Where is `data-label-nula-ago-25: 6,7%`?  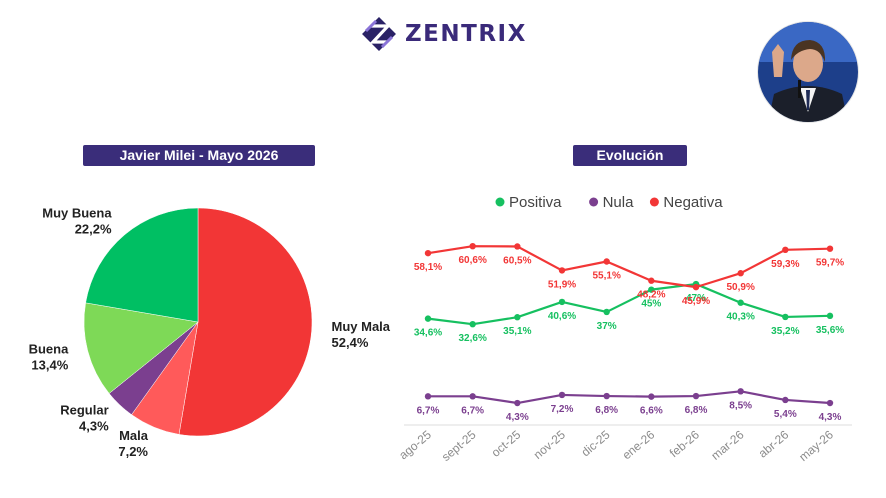 data-label-nula-ago-25: 6,7% is located at coordinates (428, 410).